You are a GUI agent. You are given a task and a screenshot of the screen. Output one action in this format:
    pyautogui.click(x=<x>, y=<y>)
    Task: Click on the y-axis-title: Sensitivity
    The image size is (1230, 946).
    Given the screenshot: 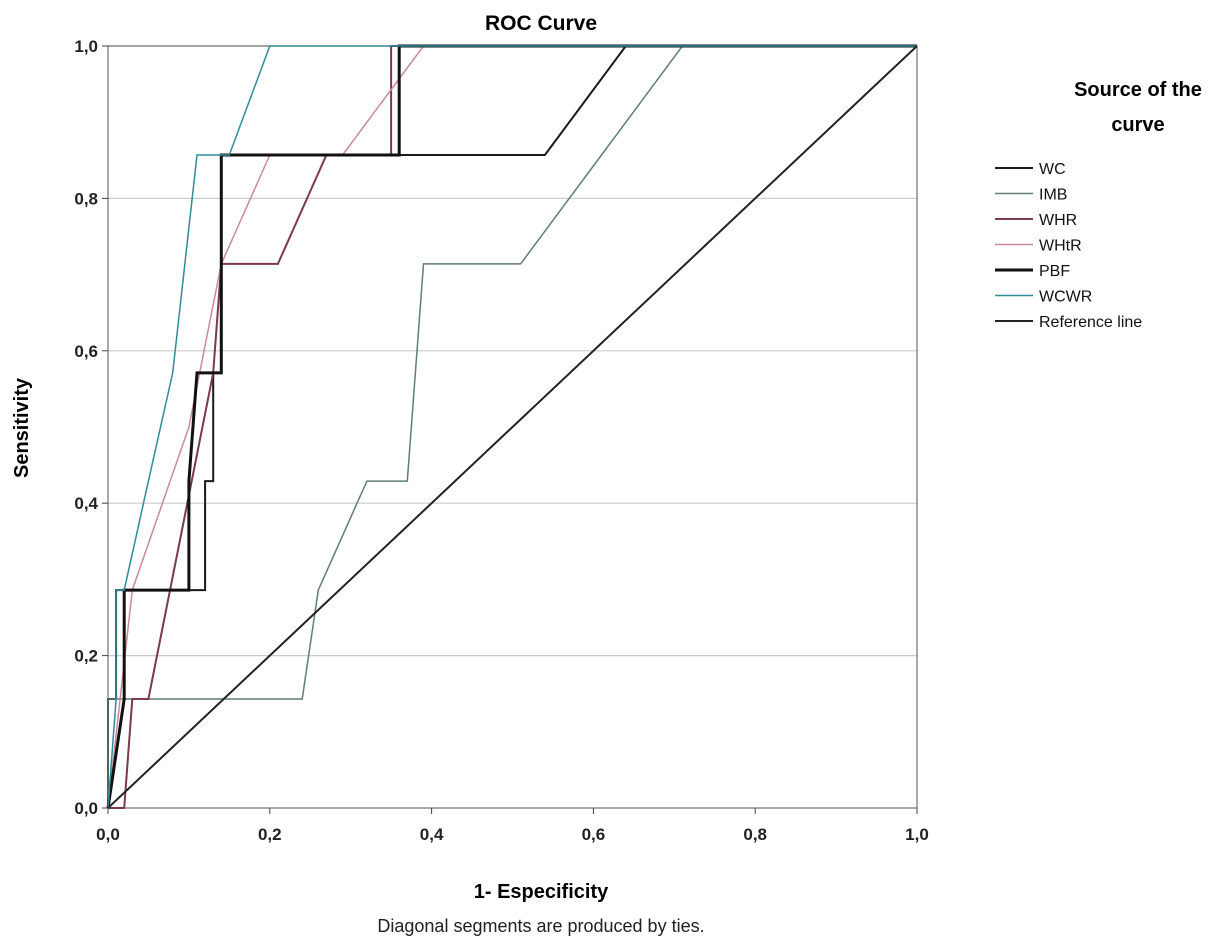 What is the action you would take?
    pyautogui.click(x=22, y=427)
    